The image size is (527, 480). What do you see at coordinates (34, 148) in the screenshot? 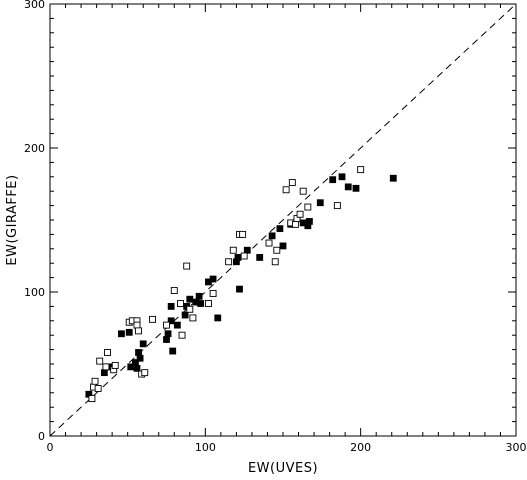
I see `y-tick-label: 200` at bounding box center [34, 148].